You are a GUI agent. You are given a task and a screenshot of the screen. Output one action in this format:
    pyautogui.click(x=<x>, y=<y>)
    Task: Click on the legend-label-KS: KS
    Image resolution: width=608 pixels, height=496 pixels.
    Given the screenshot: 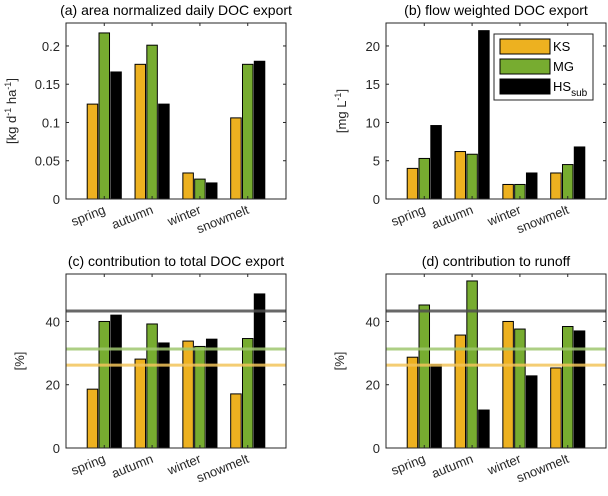 What is the action you would take?
    pyautogui.click(x=562, y=46)
    